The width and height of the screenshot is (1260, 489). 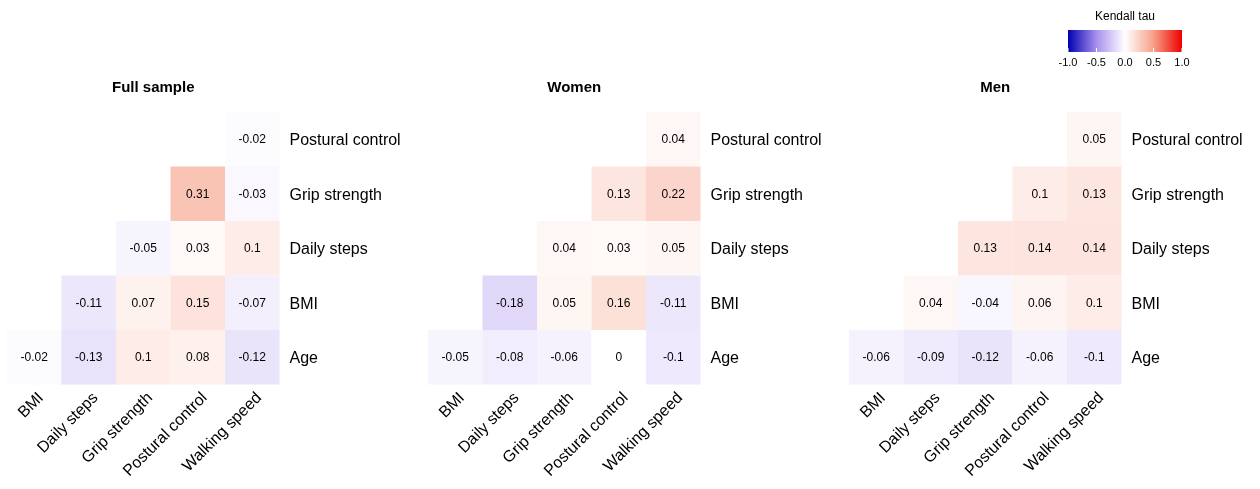 I want to click on color-bar-label: 0.0, so click(x=1125, y=62).